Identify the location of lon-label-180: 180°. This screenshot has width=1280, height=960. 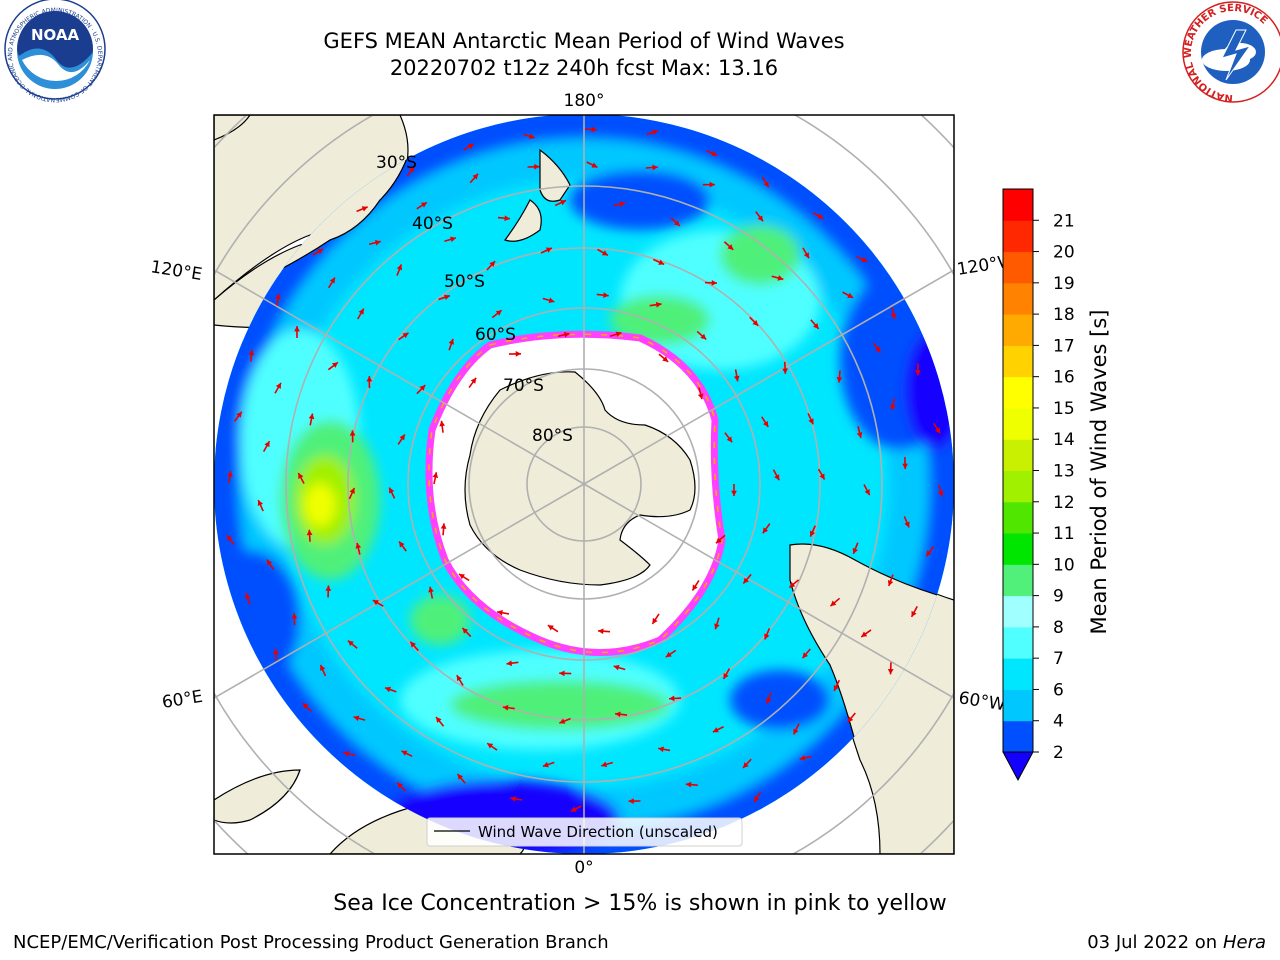
(584, 101).